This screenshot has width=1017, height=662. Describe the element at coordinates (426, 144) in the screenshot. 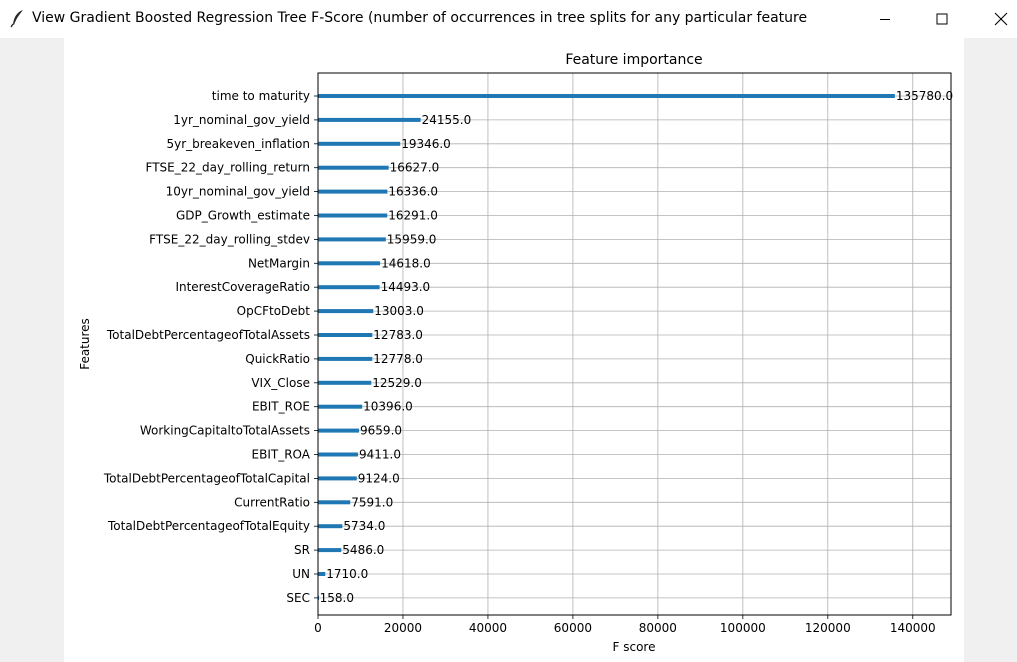

I see `bar-value-label: 19346.0` at that location.